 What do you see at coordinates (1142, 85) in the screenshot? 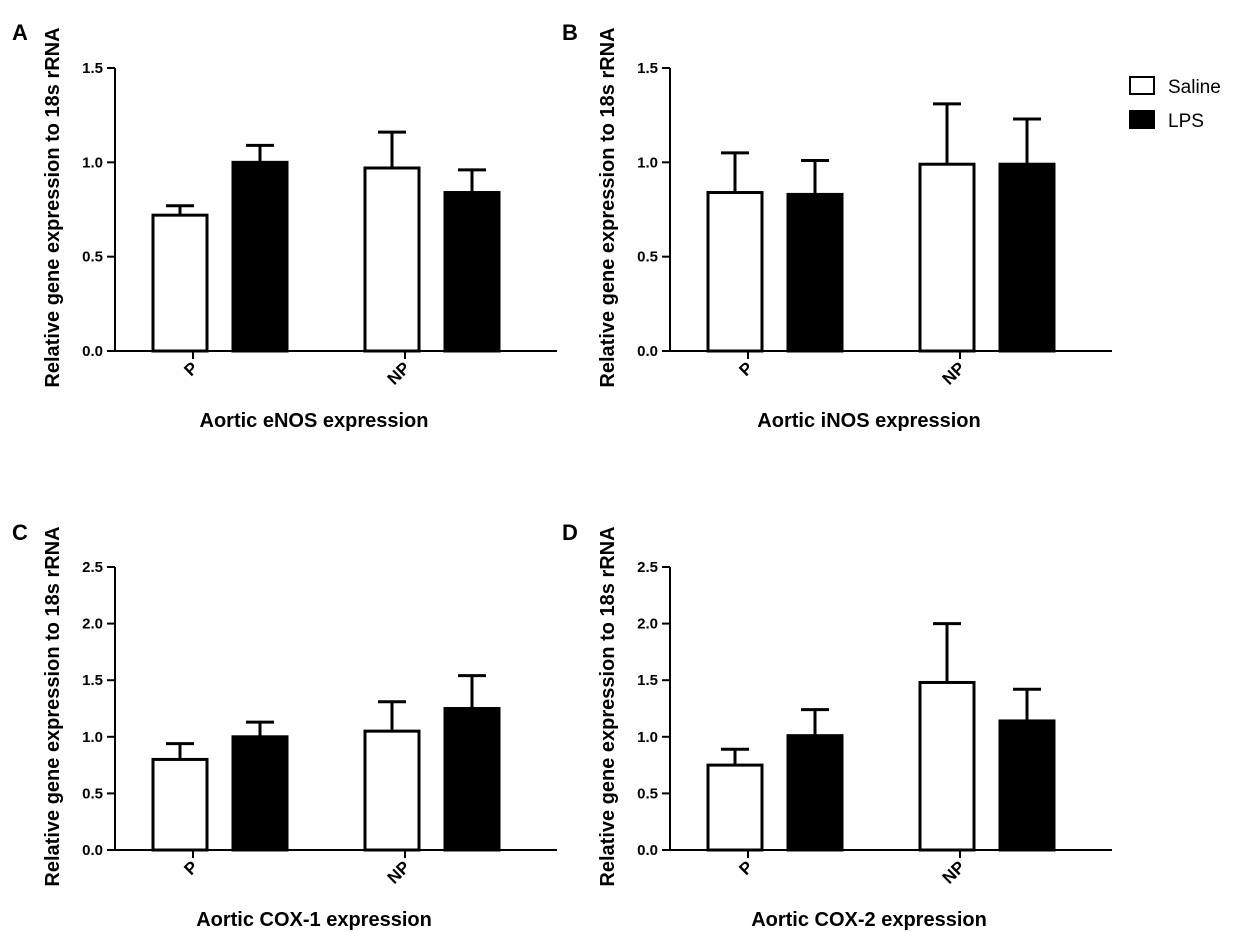
I see `legend-swatch-saline` at bounding box center [1142, 85].